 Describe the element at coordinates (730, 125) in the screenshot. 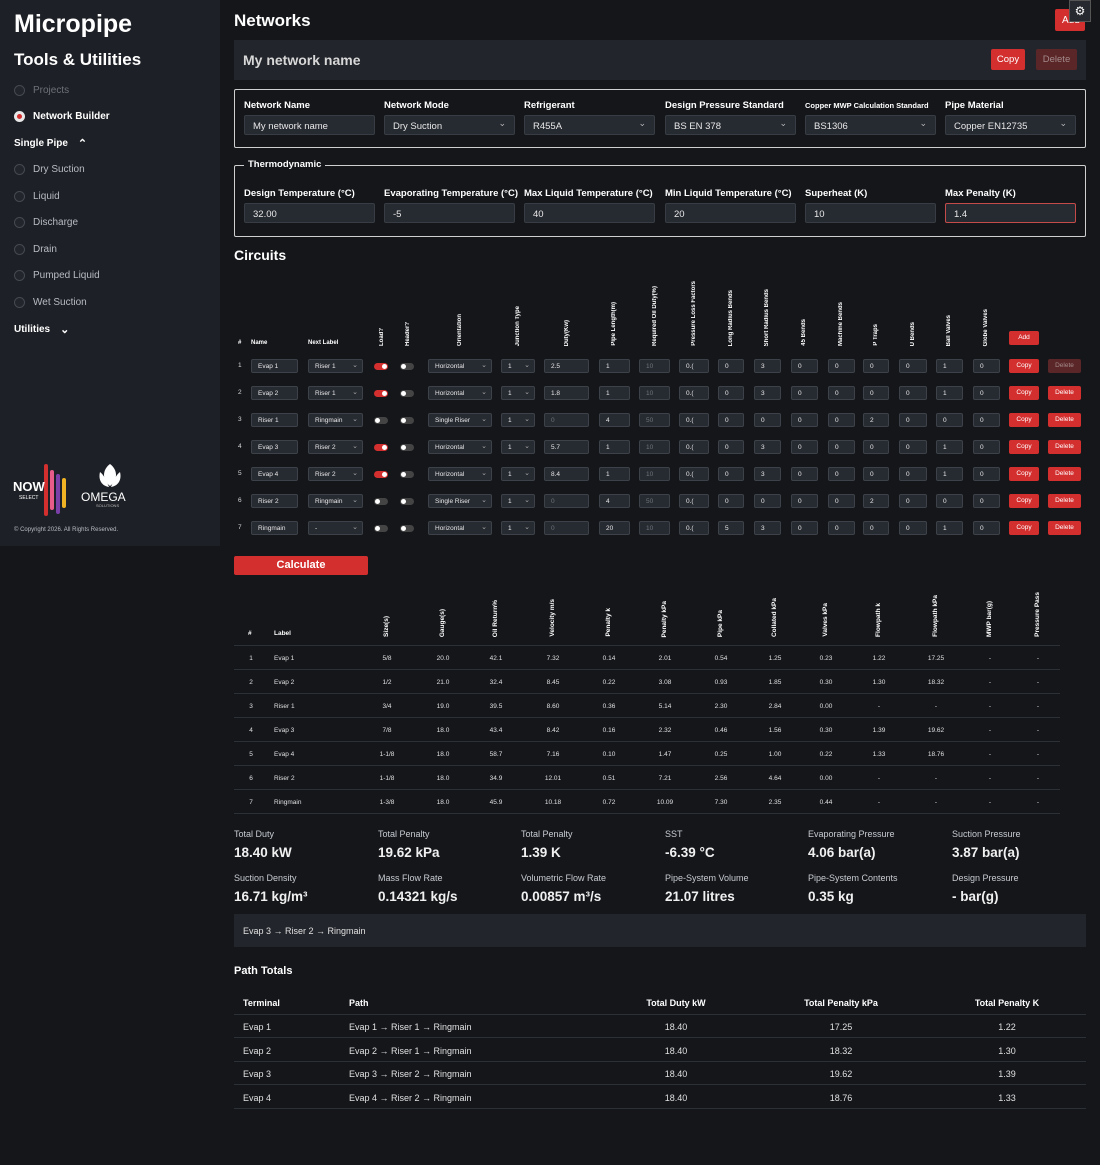

I see `select-field: BS EN 378 ⌄` at that location.